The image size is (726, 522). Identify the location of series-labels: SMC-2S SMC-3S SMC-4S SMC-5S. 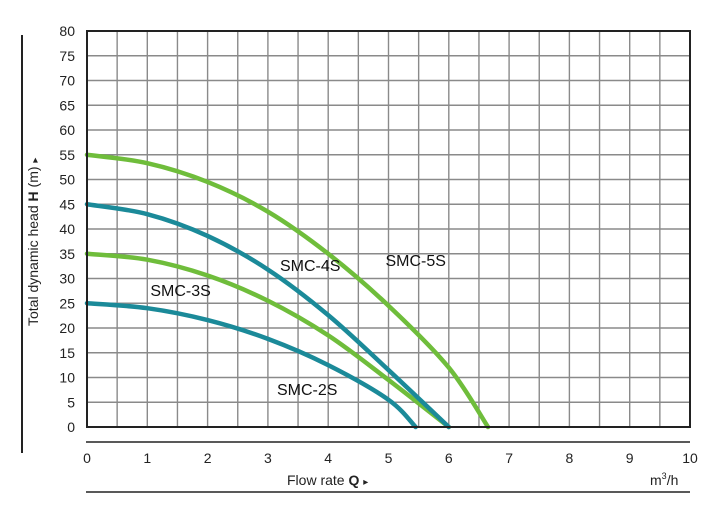
(298, 326).